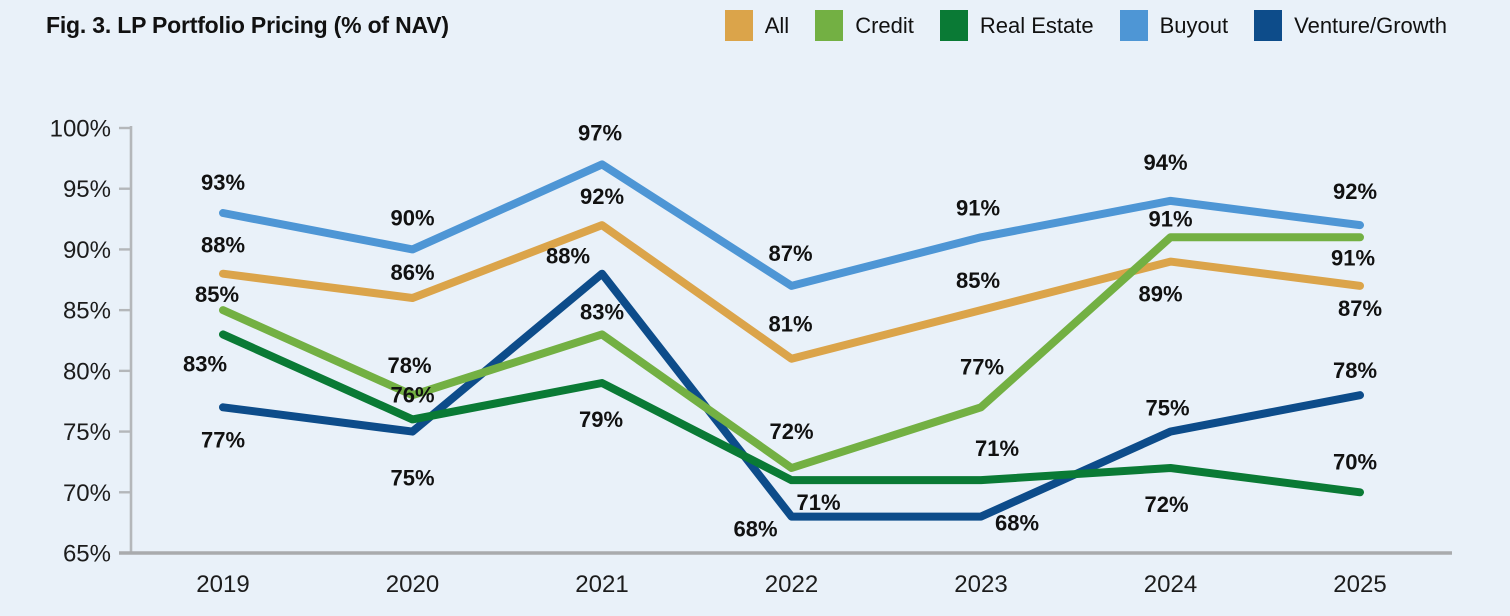 The width and height of the screenshot is (1510, 616). I want to click on data-label-real-estate-2020: 76%, so click(412, 394).